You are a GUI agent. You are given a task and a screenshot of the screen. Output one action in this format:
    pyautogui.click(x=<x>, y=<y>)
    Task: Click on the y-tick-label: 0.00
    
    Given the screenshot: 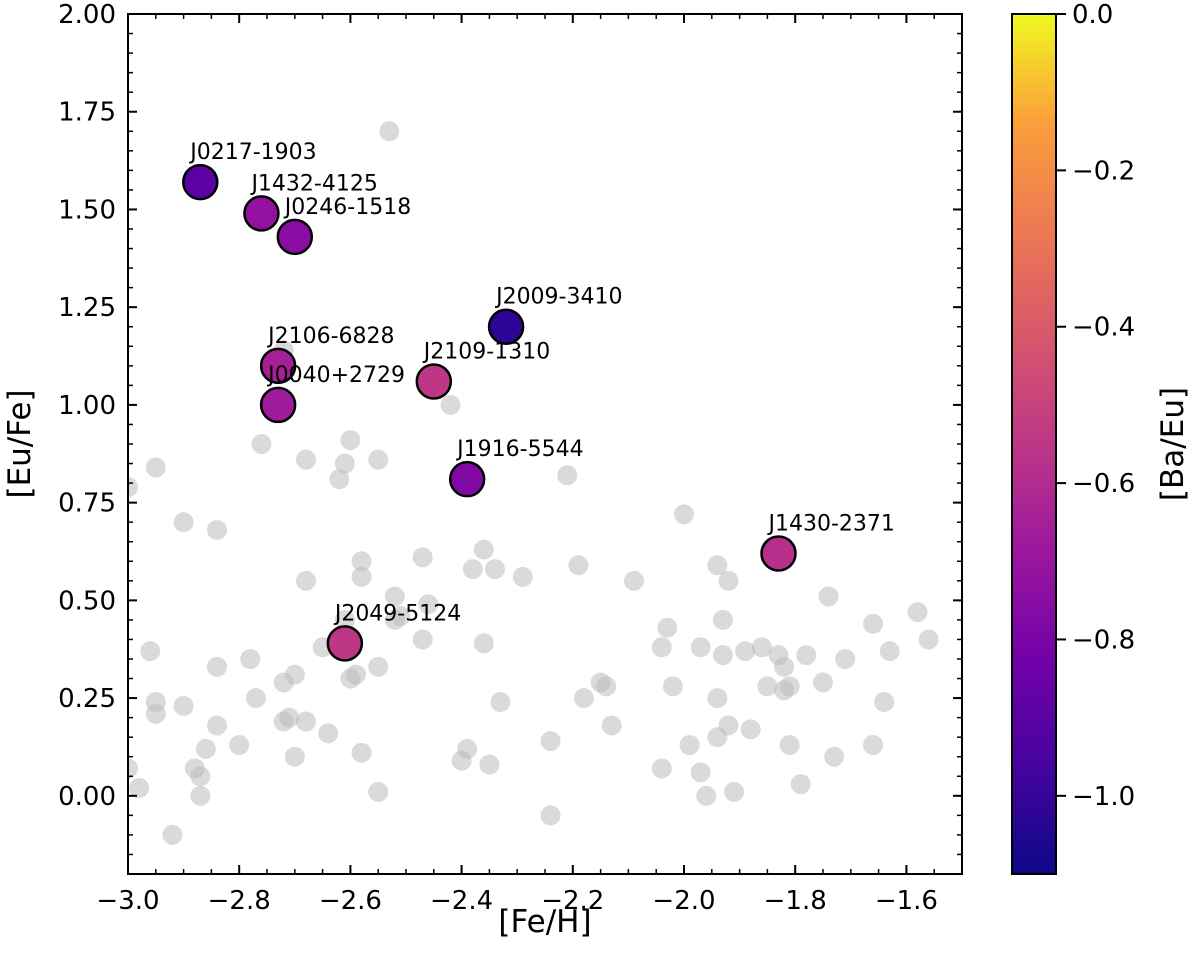 What is the action you would take?
    pyautogui.click(x=87, y=797)
    